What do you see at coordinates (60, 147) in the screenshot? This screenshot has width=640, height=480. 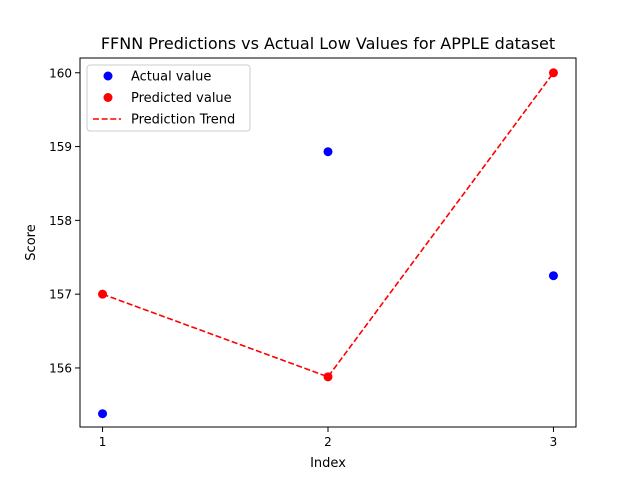 I see `y-tick-label: 159` at bounding box center [60, 147].